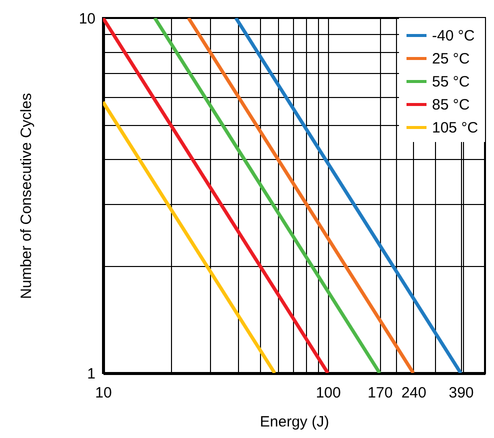 The width and height of the screenshot is (494, 438). I want to click on x-tick-label: 10, so click(103, 393).